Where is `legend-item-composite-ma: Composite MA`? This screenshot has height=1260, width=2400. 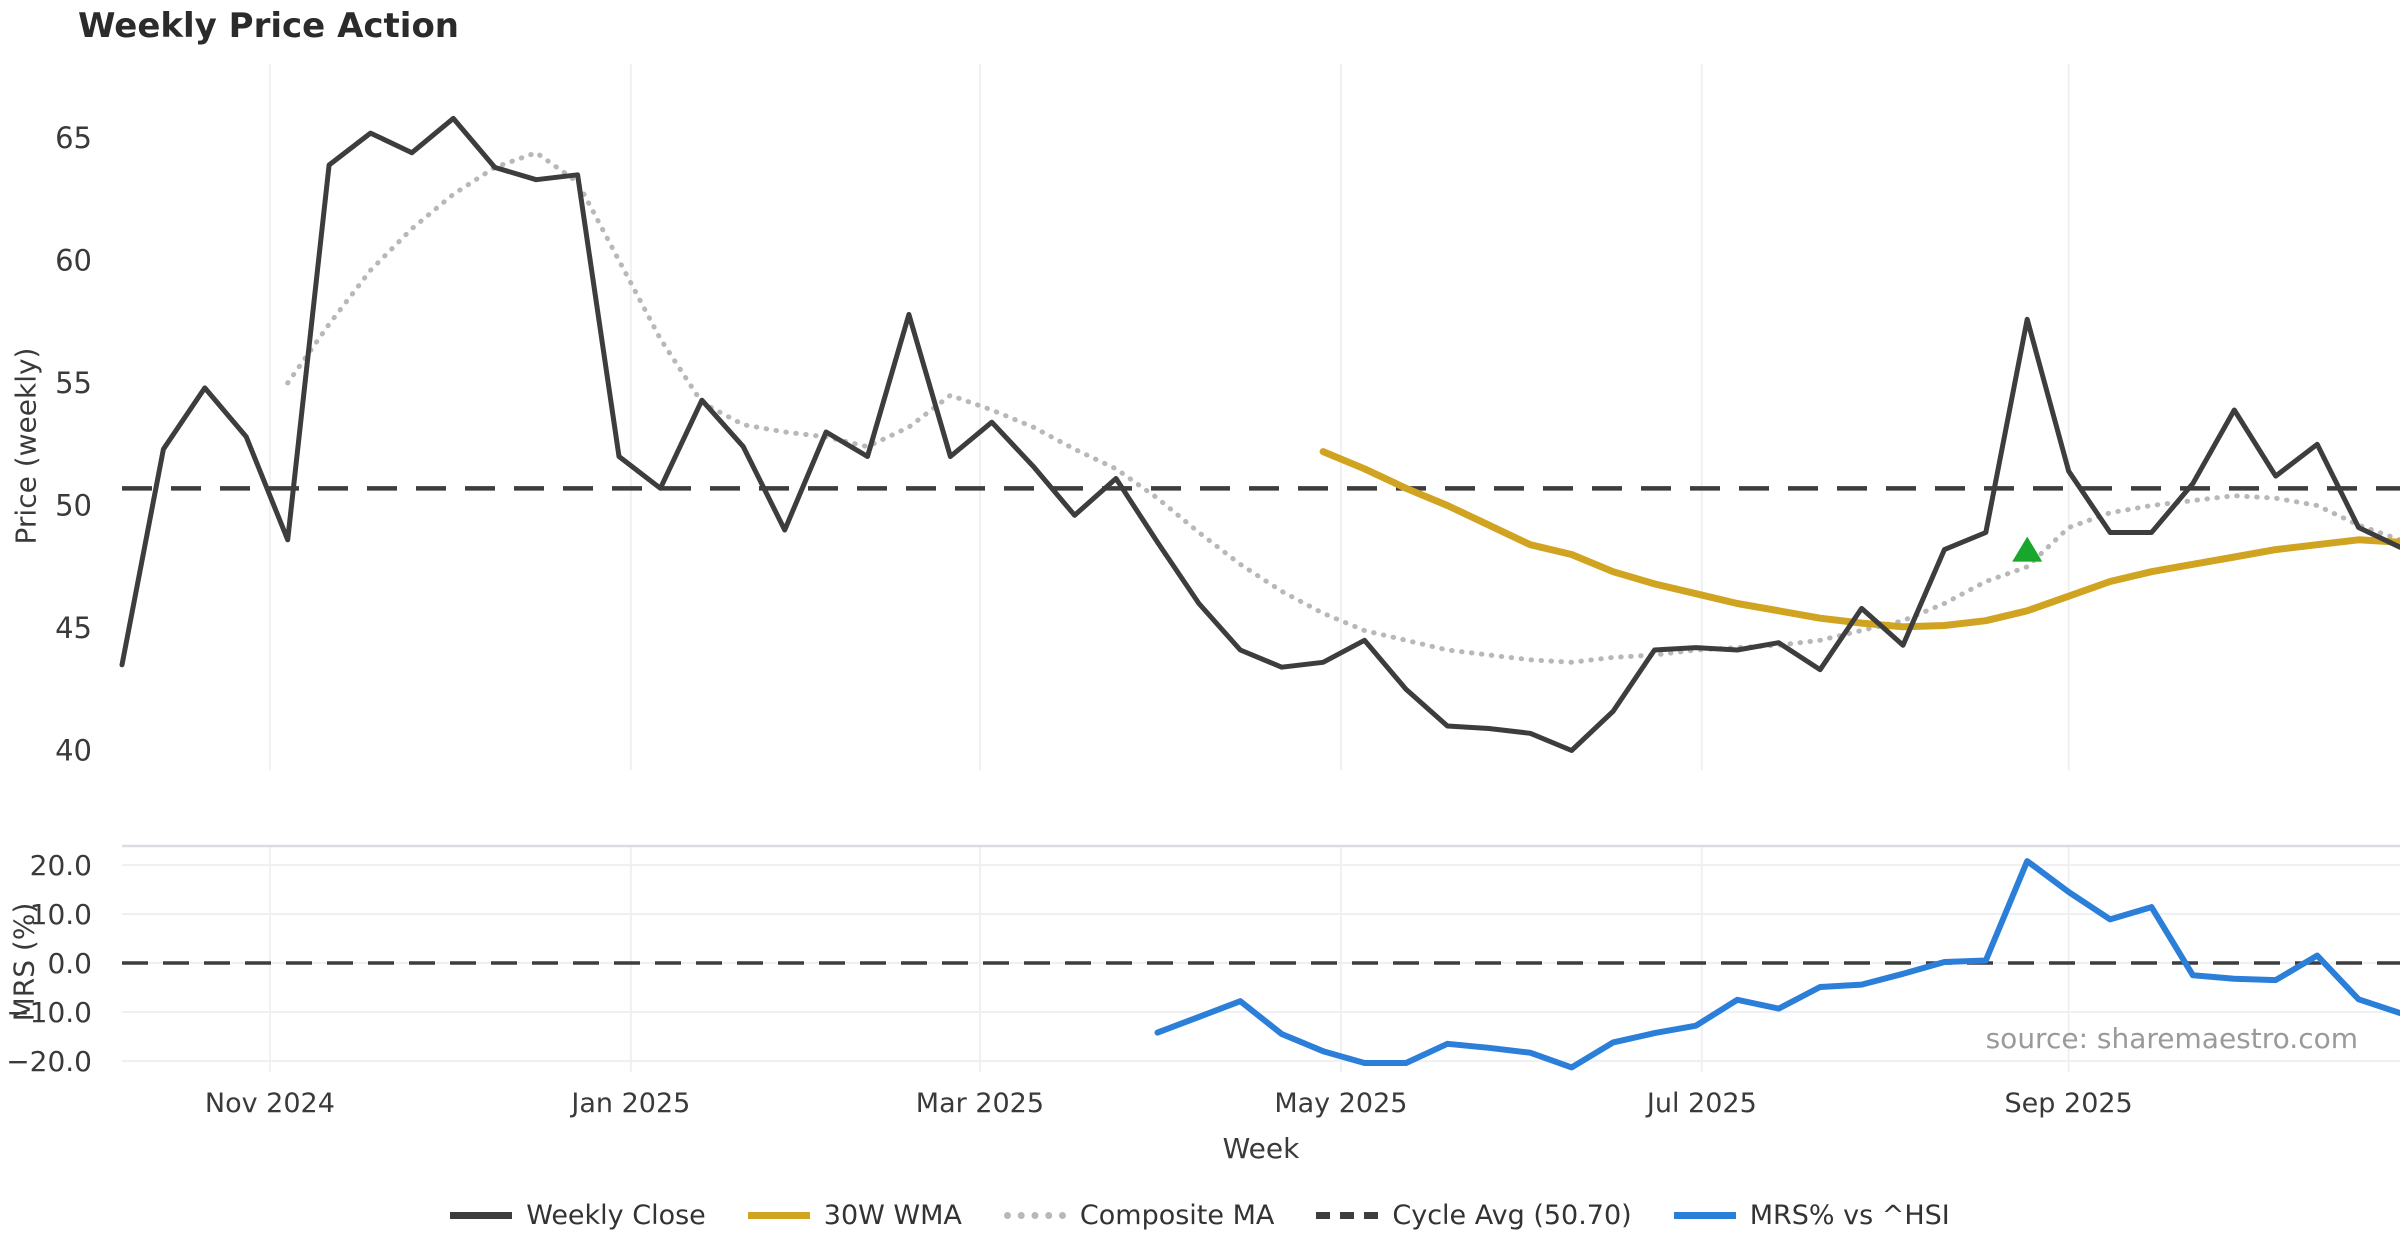
legend-item-composite-ma: Composite MA is located at coordinates (1139, 1215).